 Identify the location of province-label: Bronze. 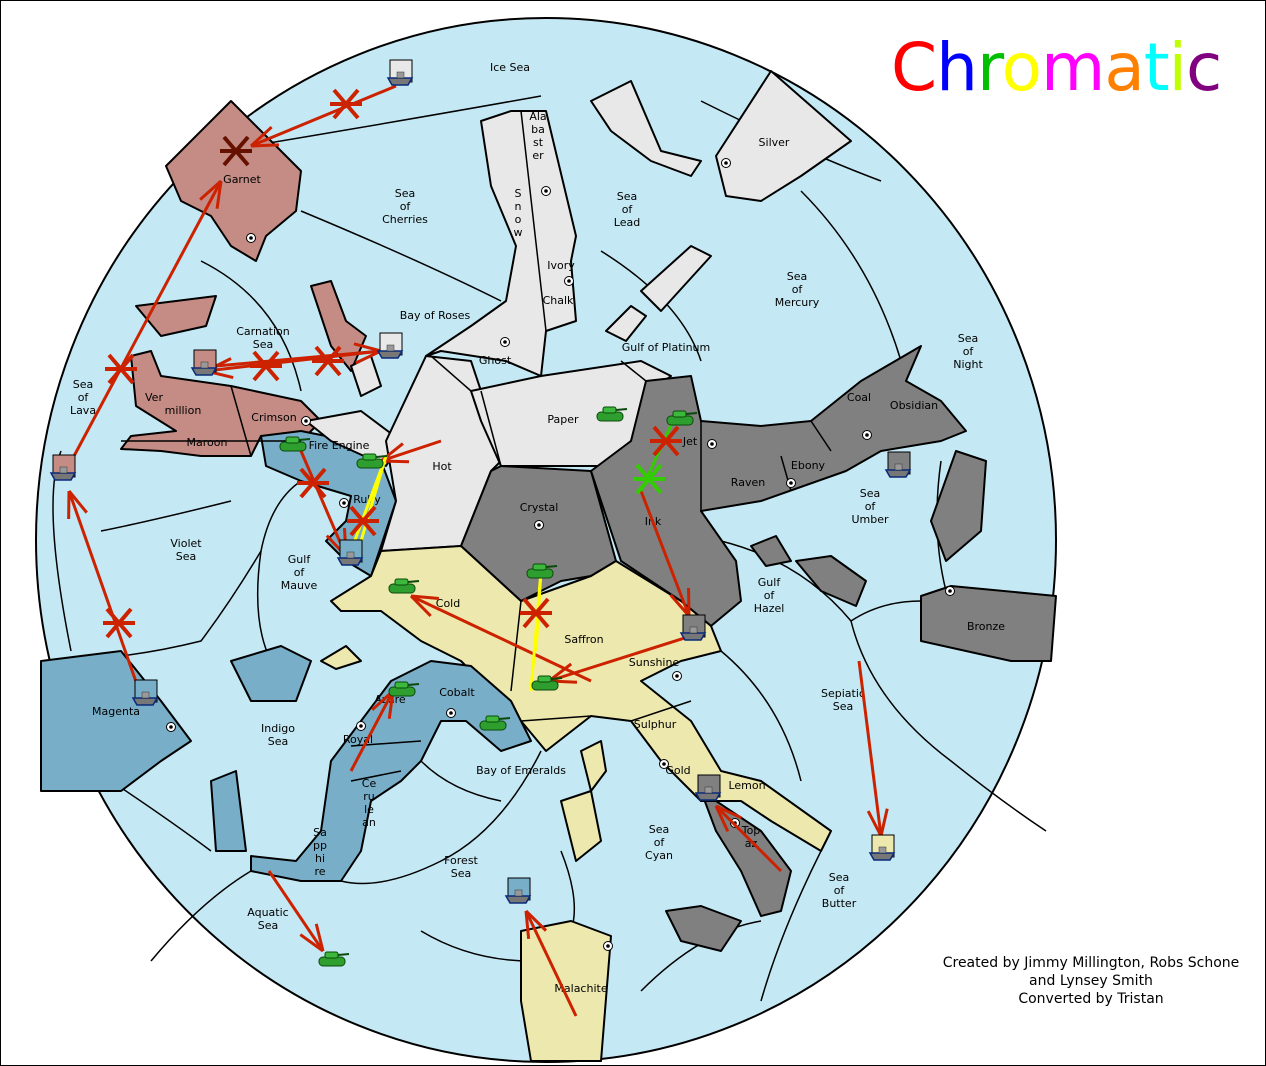
(986, 626).